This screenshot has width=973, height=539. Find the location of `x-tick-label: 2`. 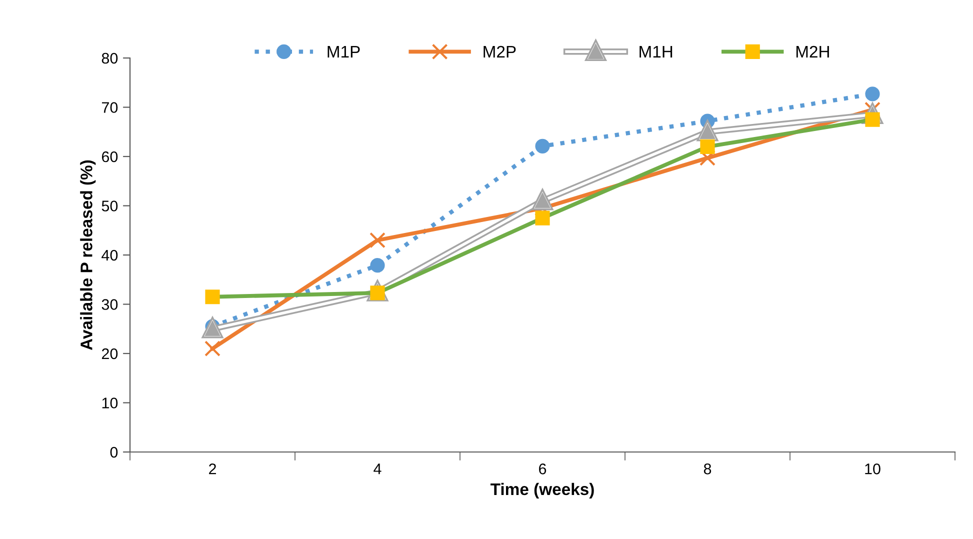

x-tick-label: 2 is located at coordinates (212, 469).